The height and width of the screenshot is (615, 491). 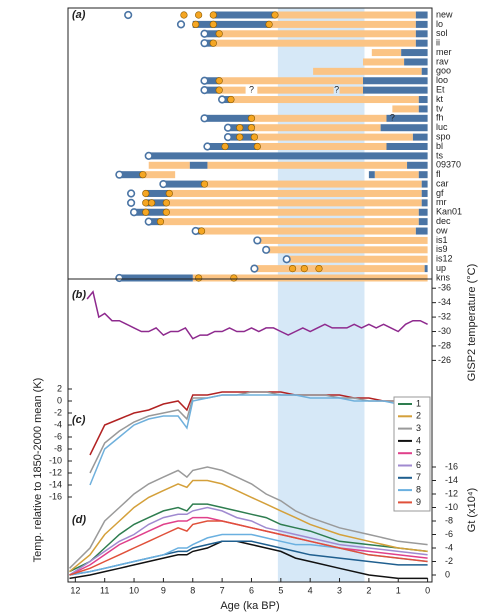 I want to click on row-label: ts, so click(x=440, y=155).